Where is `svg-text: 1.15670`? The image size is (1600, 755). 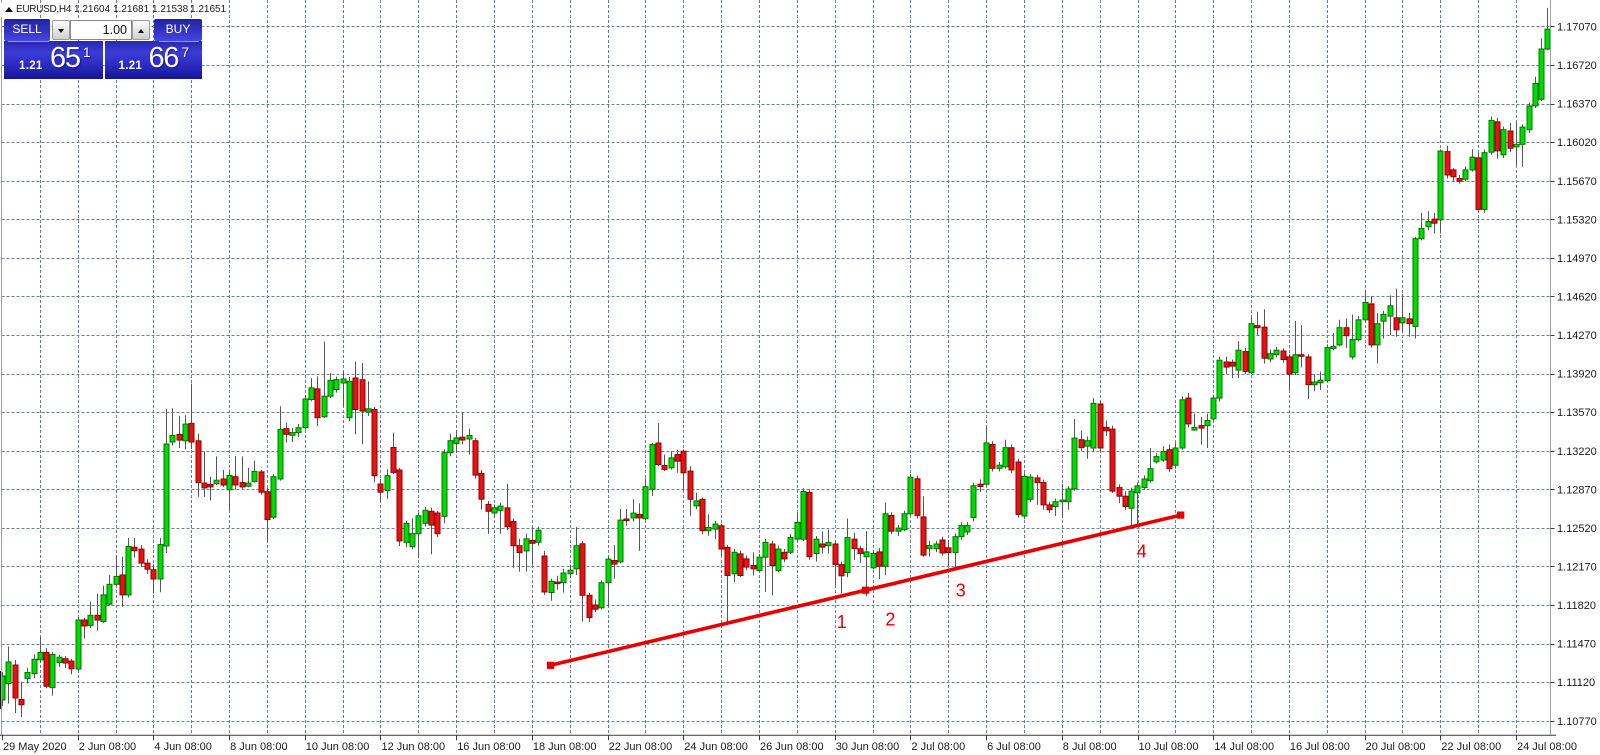
svg-text: 1.15670 is located at coordinates (1577, 182).